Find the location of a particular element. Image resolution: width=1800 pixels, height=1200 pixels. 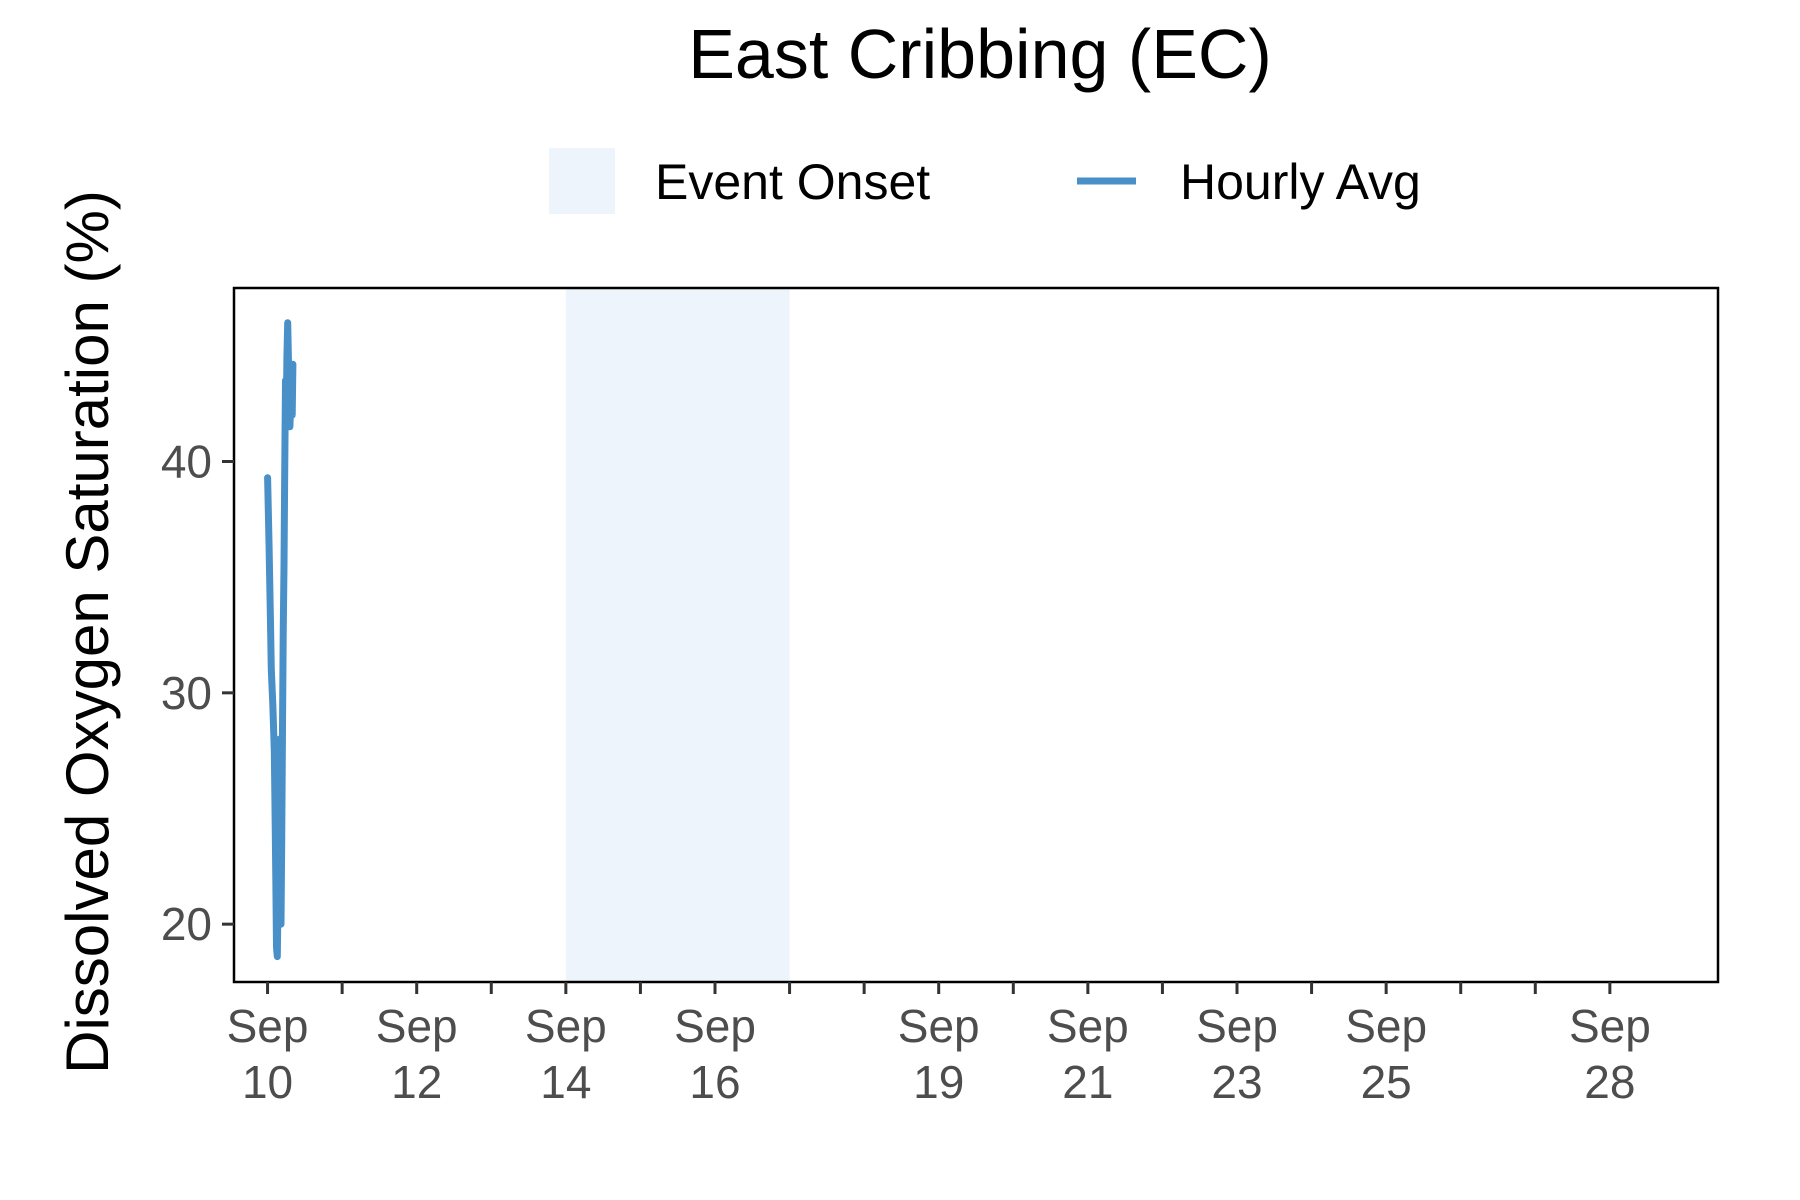

legend-key-event-onset is located at coordinates (582, 181).